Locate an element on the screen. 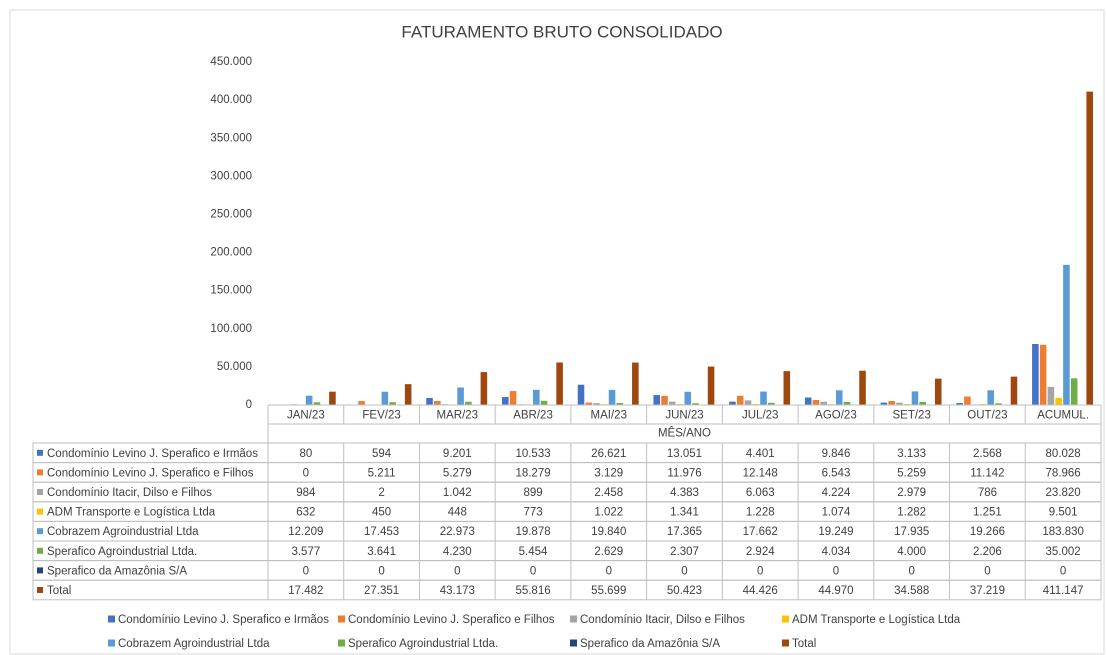  row-label: Sperafico Agroindustrial Ltda. is located at coordinates (122, 552).